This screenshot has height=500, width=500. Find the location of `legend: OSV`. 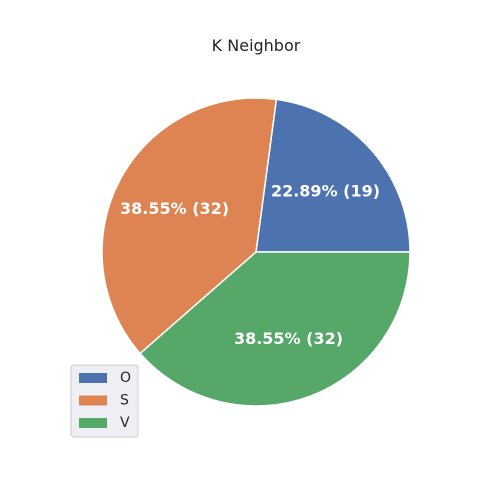

legend: OSV is located at coordinates (104, 401).